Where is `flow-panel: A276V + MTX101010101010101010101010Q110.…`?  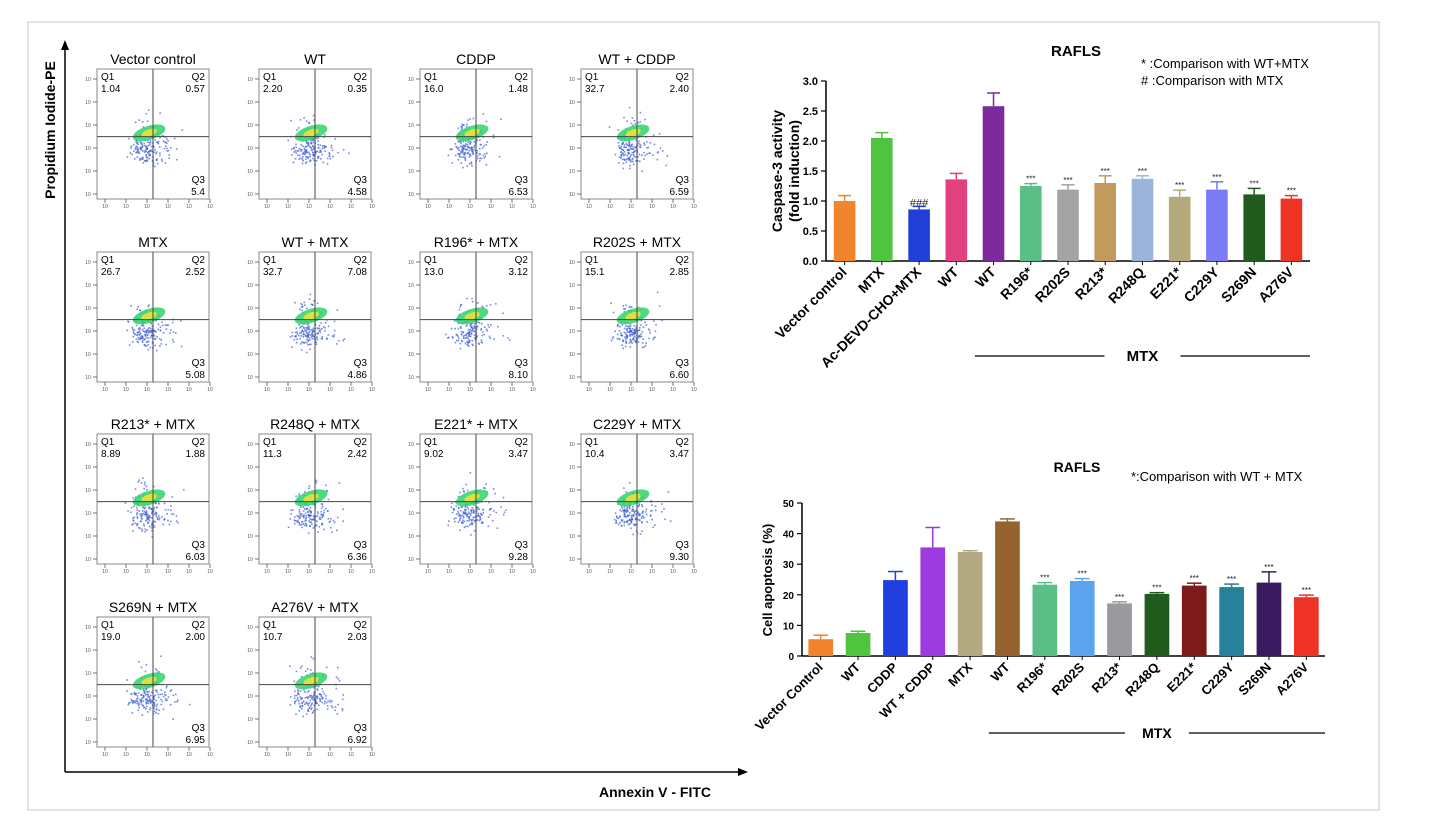 flow-panel: A276V + MTX101010101010101010101010Q110.… is located at coordinates (311, 678).